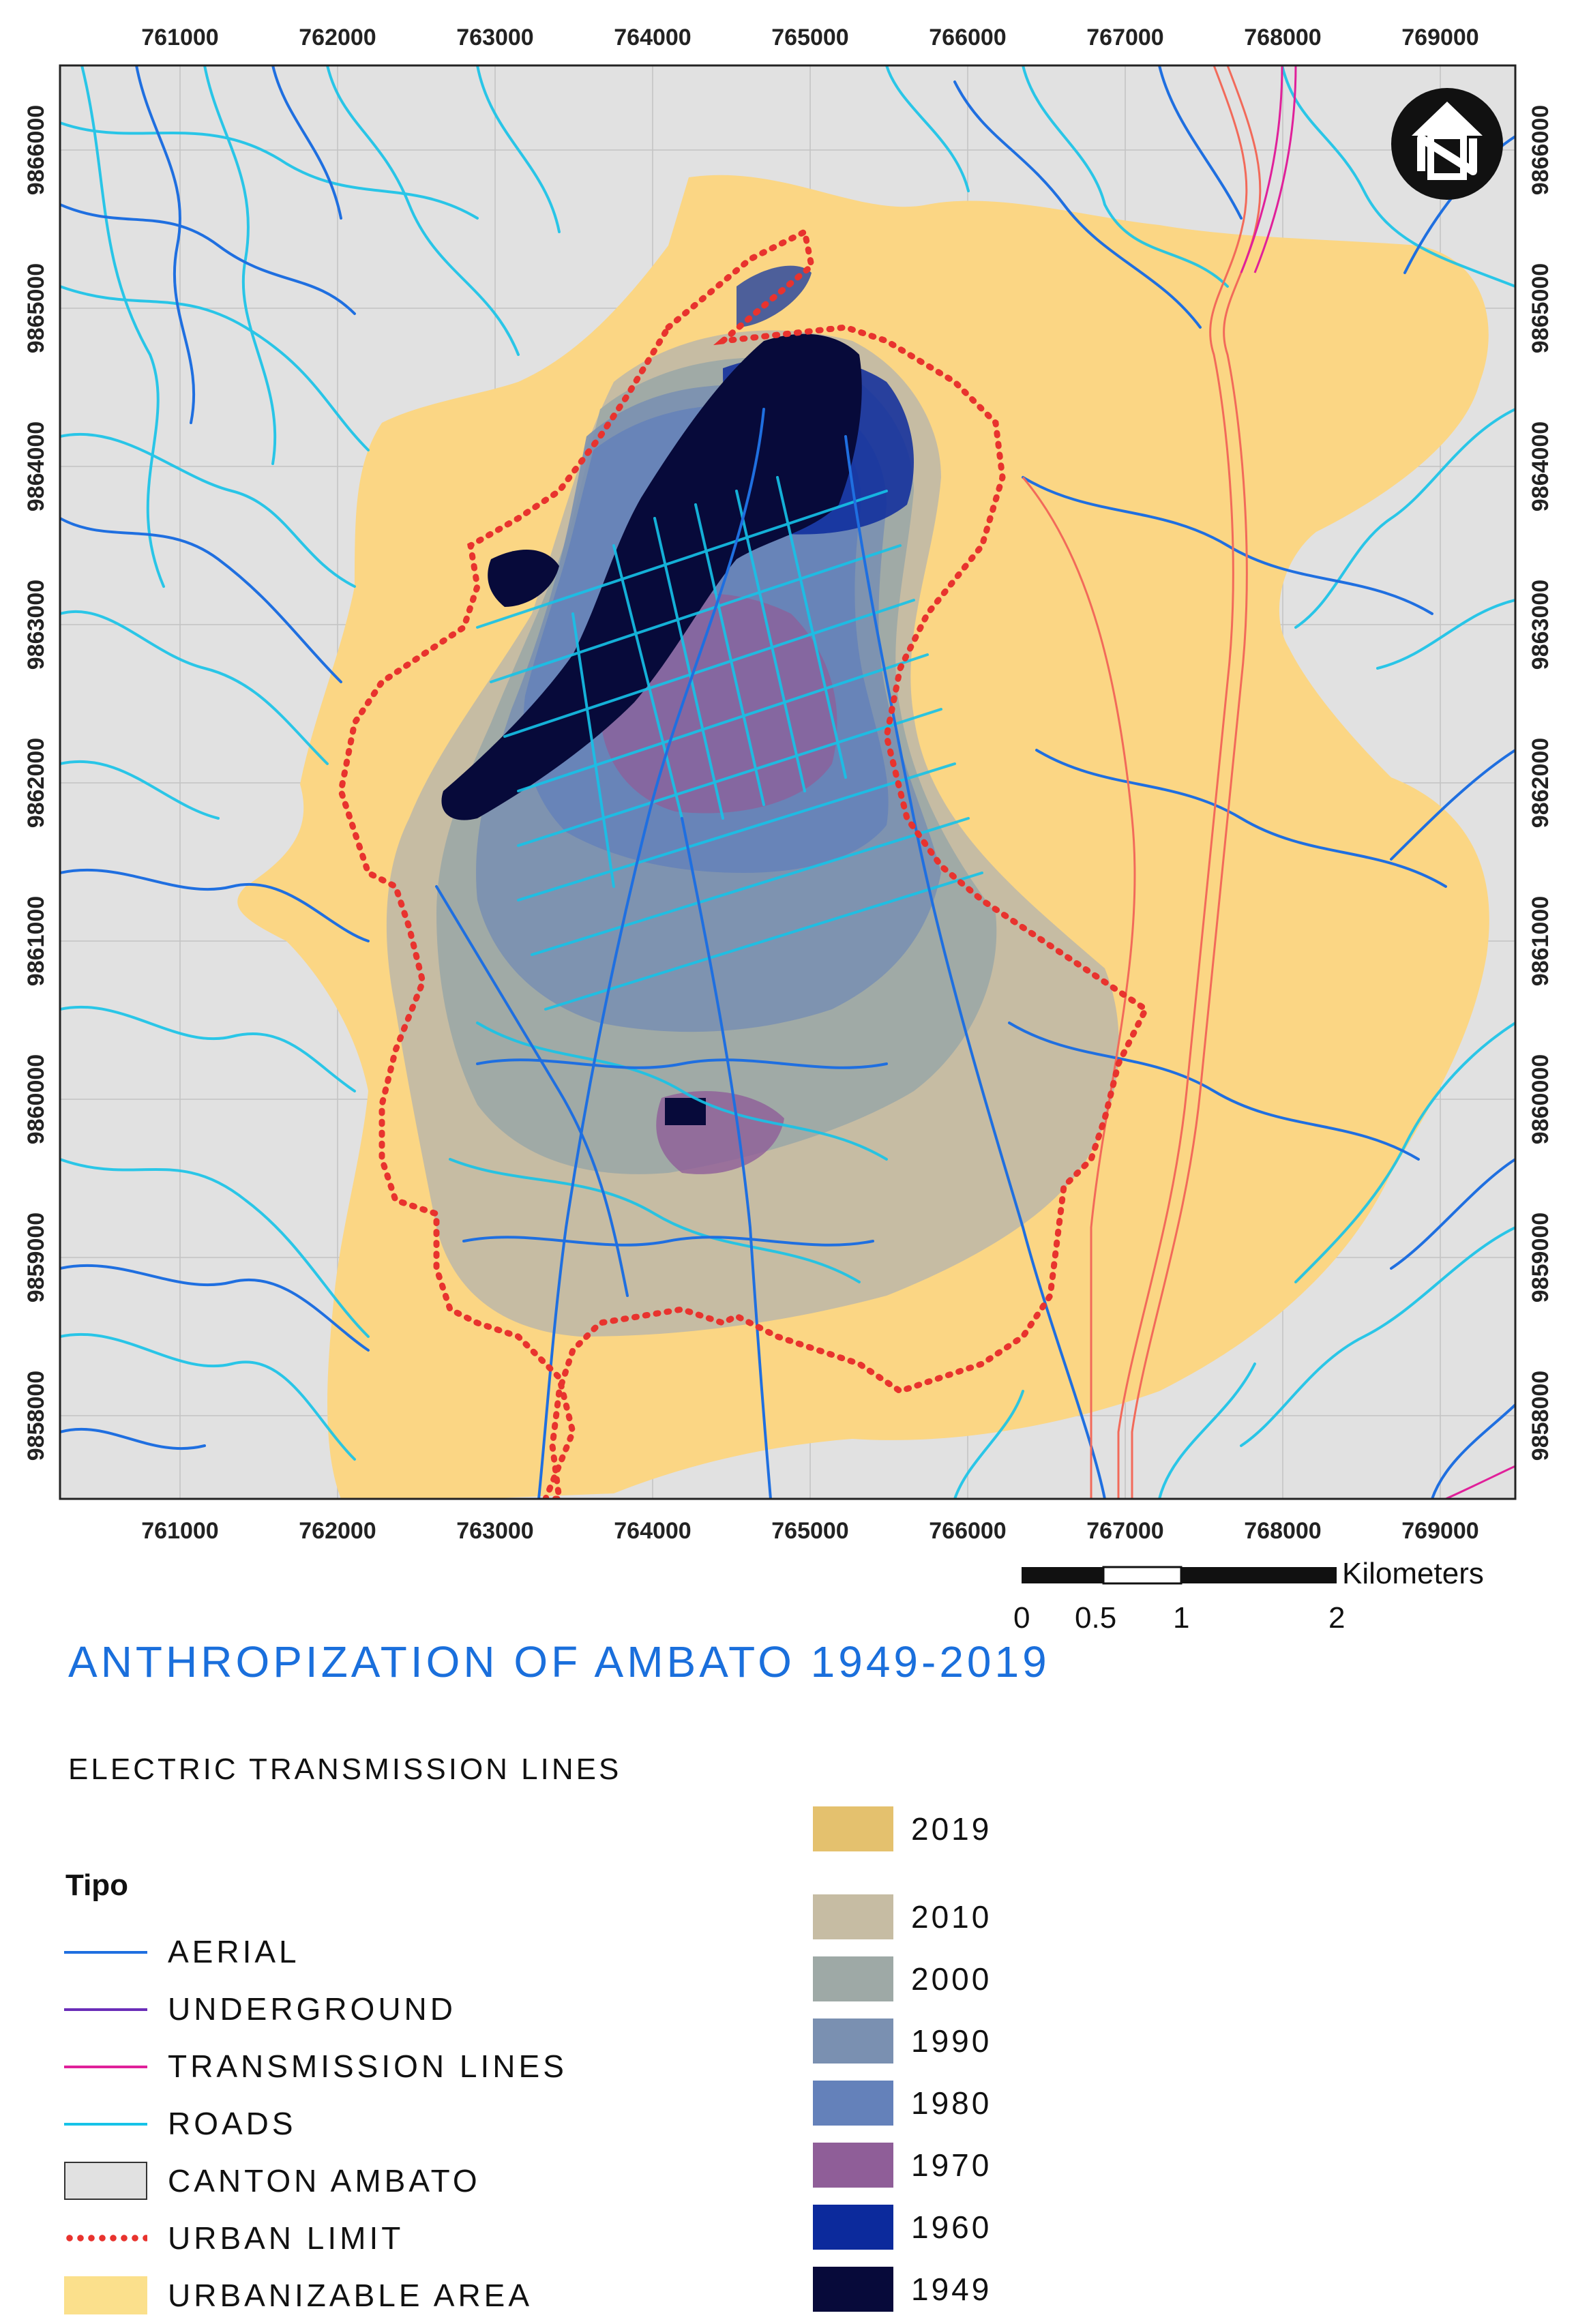 Image resolution: width=1576 pixels, height=2324 pixels. What do you see at coordinates (36, 625) in the screenshot?
I see `y-tick-left: 9863000` at bounding box center [36, 625].